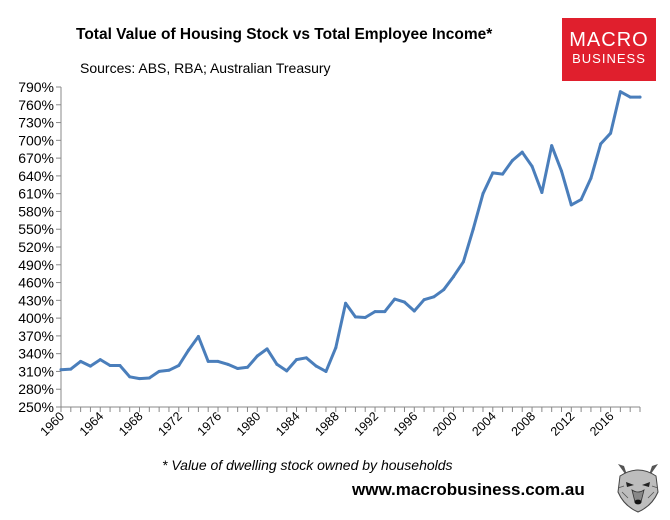 This screenshot has height=520, width=670. Describe the element at coordinates (36, 389) in the screenshot. I see `y-tick-label: 280%` at that location.